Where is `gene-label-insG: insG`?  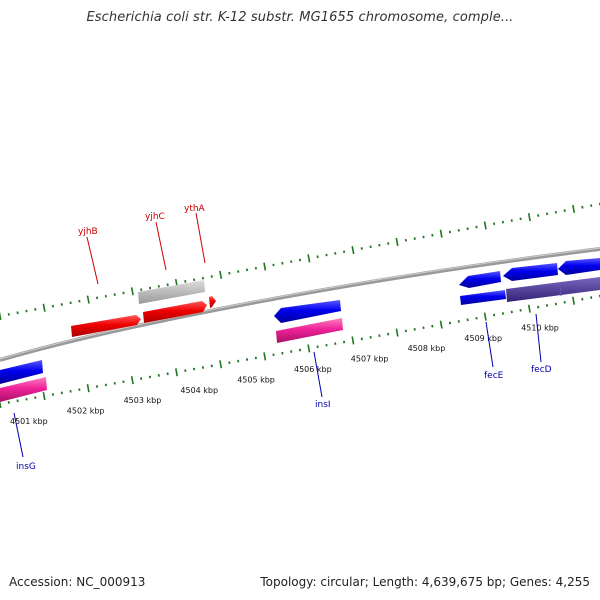
gene-label-insG: insG is located at coordinates (26, 467).